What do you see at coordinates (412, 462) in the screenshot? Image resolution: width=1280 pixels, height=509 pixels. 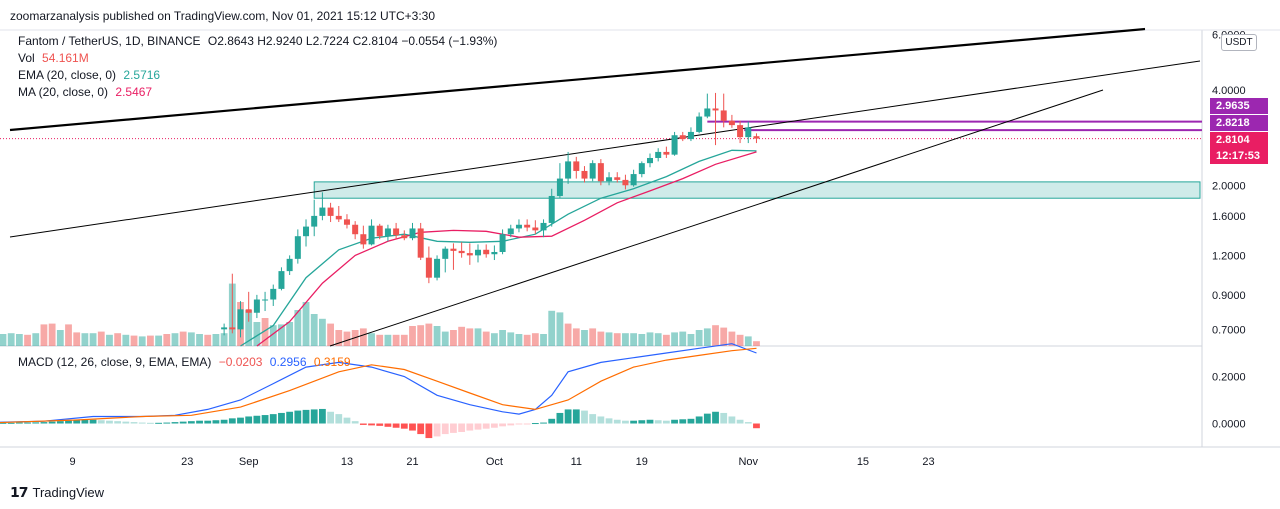 I see `time-axis-label: 21` at bounding box center [412, 462].